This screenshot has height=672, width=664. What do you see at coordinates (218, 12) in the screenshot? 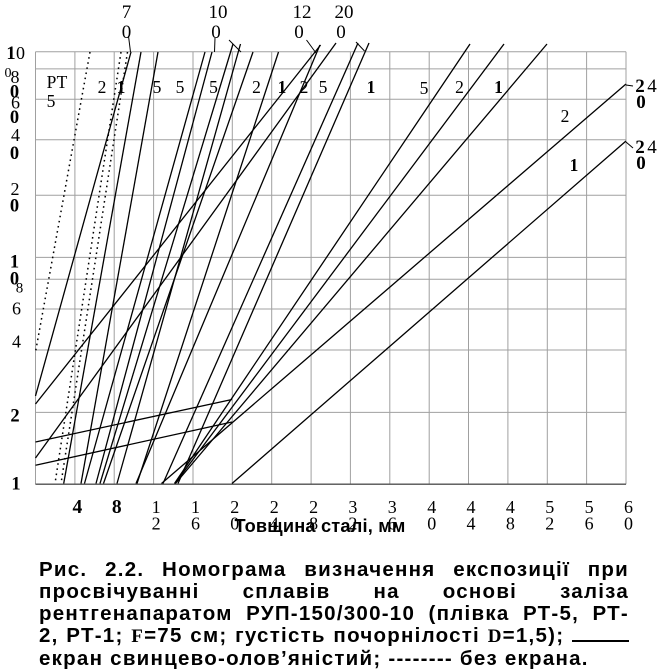
I see `svg-text: 10` at bounding box center [218, 12].